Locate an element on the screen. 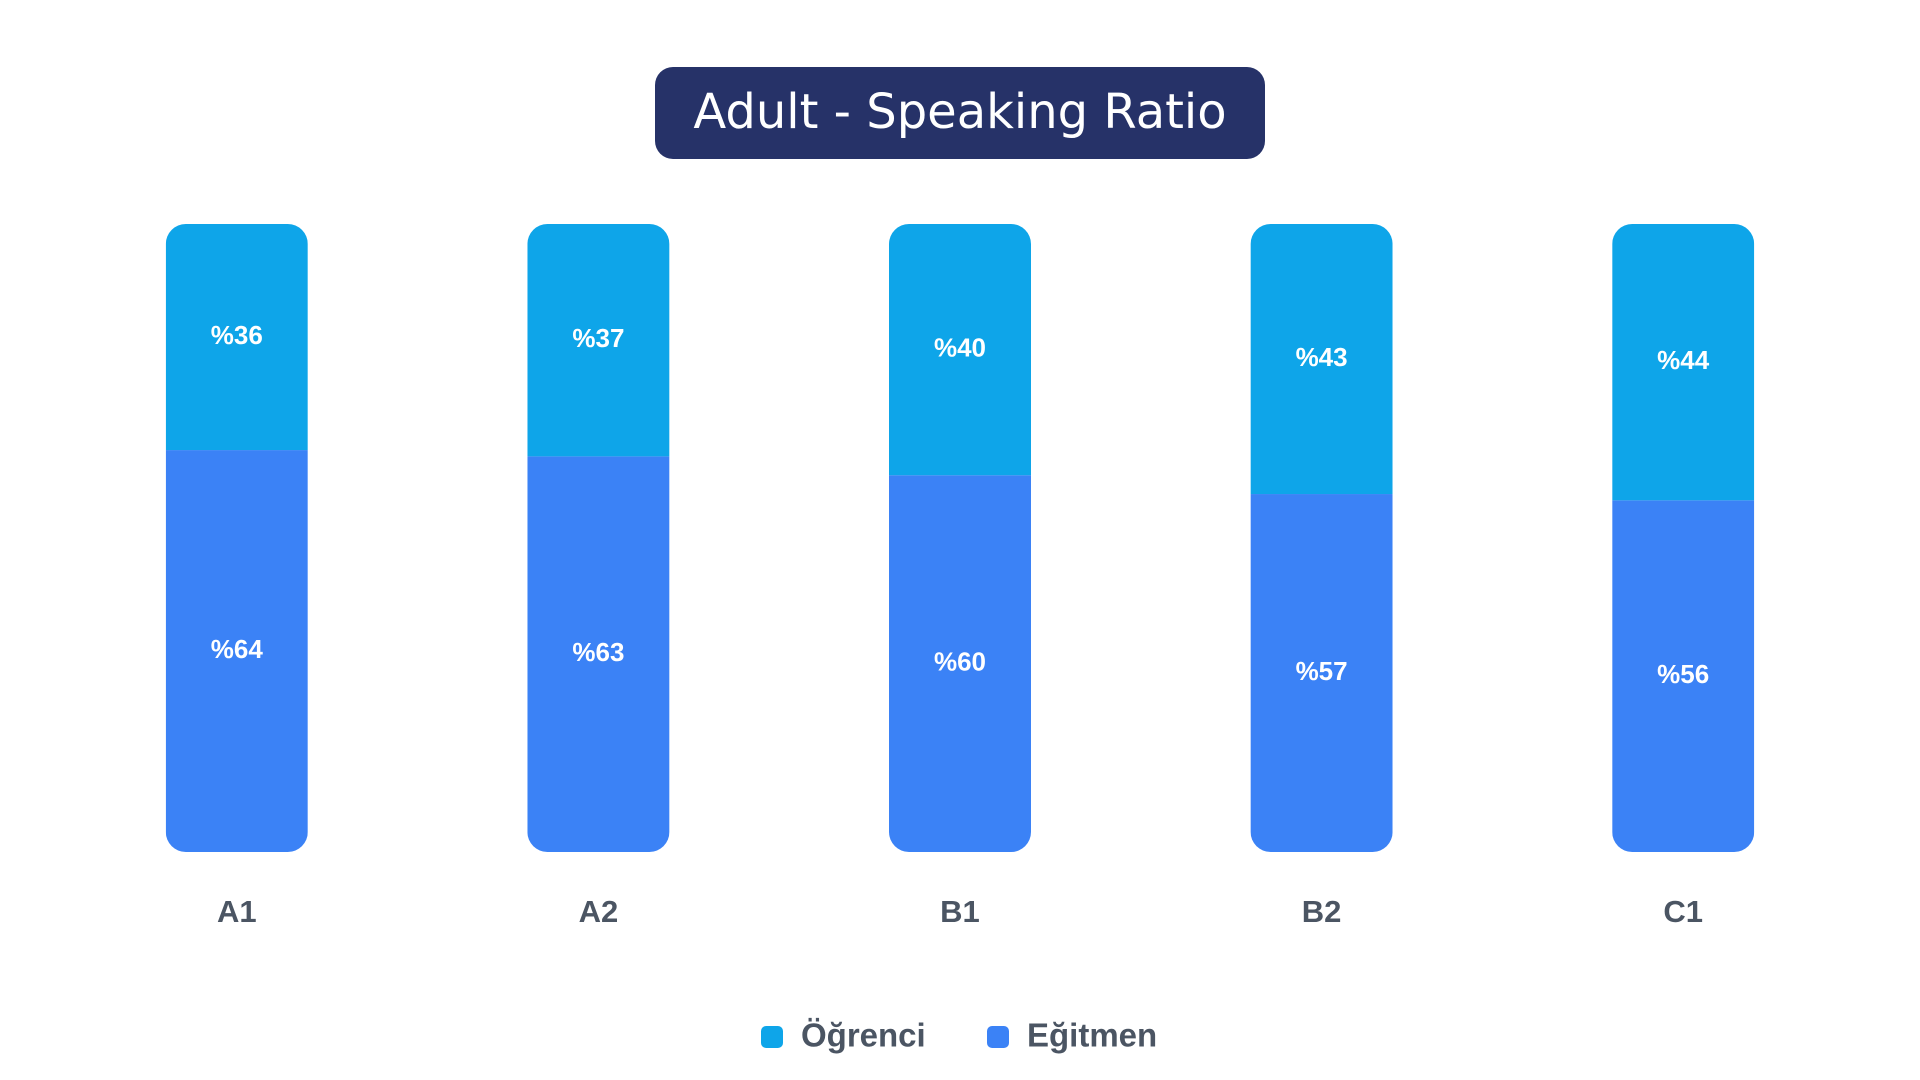  chart-title: Adult - Speaking Ratio is located at coordinates (959, 112).